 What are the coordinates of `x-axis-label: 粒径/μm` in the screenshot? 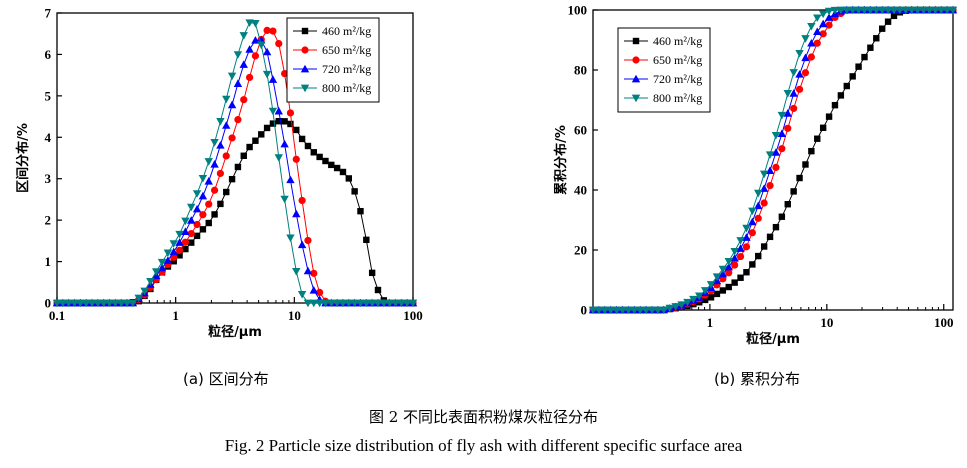 It's located at (235, 332).